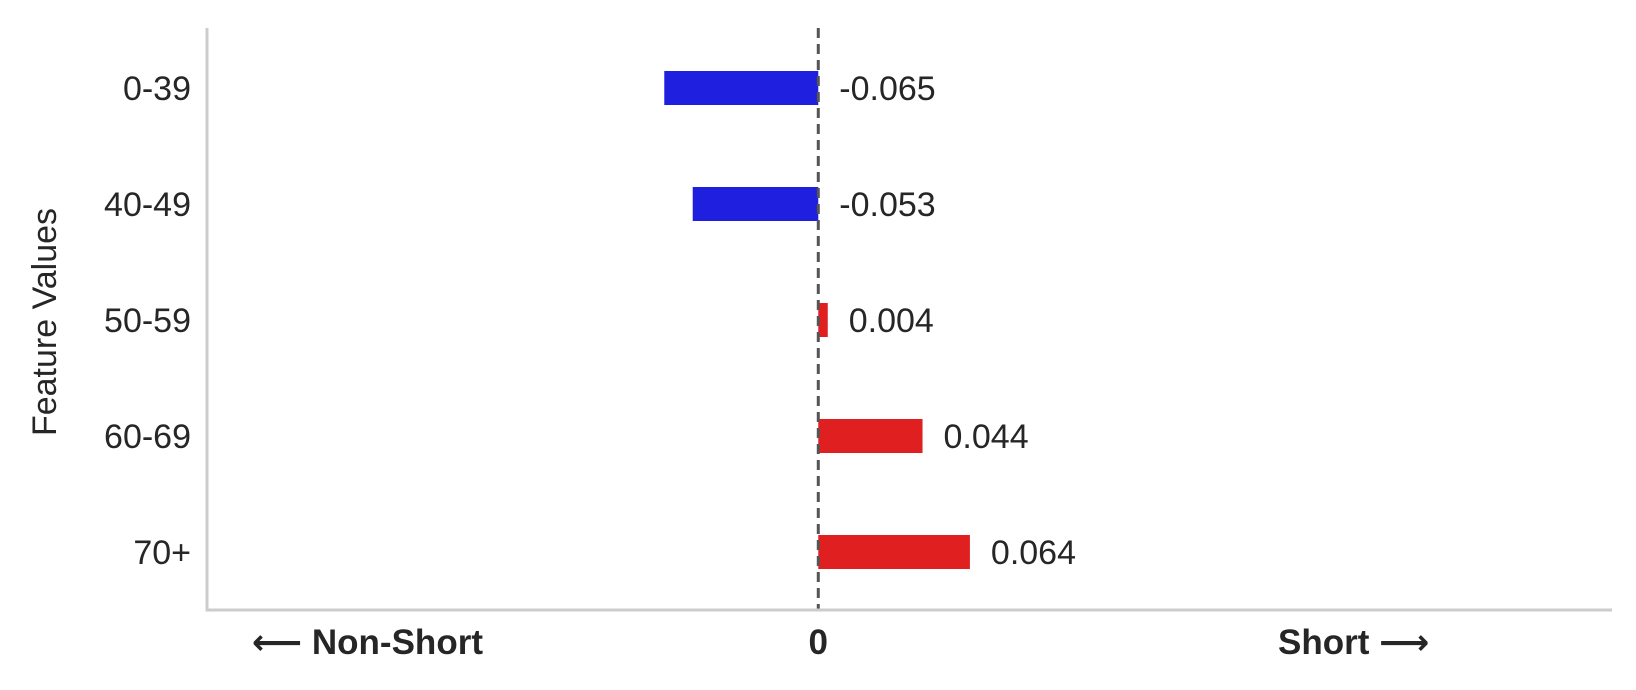 The height and width of the screenshot is (690, 1636). What do you see at coordinates (45, 322) in the screenshot?
I see `y-axis-title: Feature Values` at bounding box center [45, 322].